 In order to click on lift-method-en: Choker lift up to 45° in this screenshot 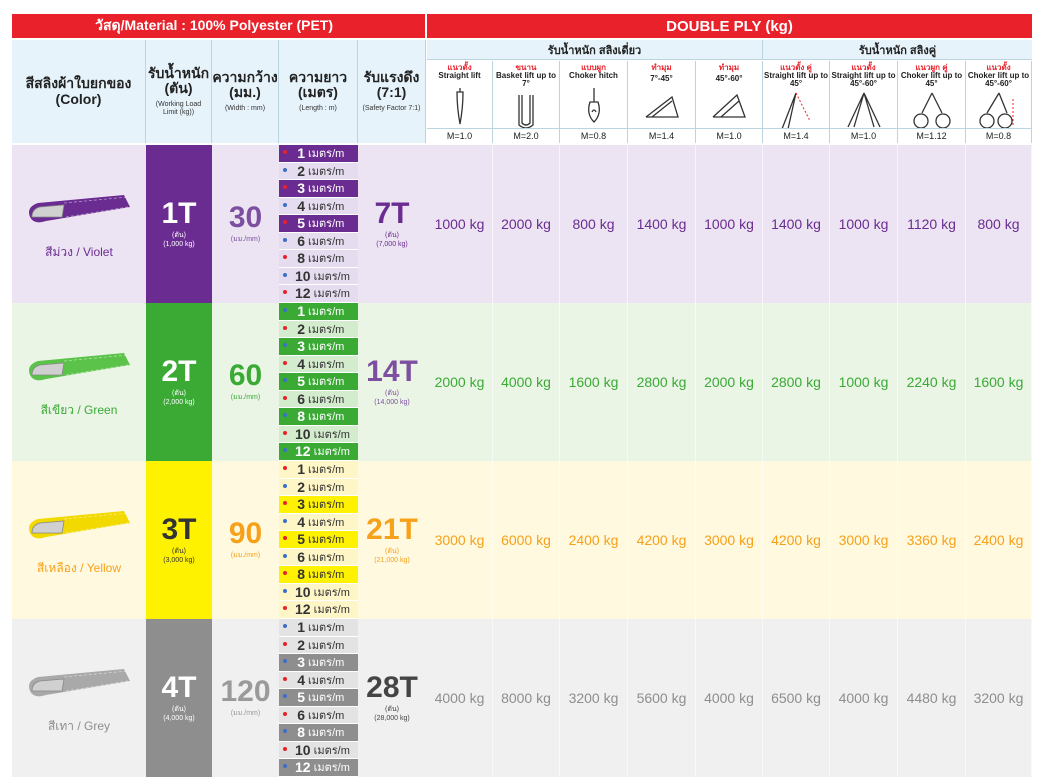, I will do `click(931, 79)`.